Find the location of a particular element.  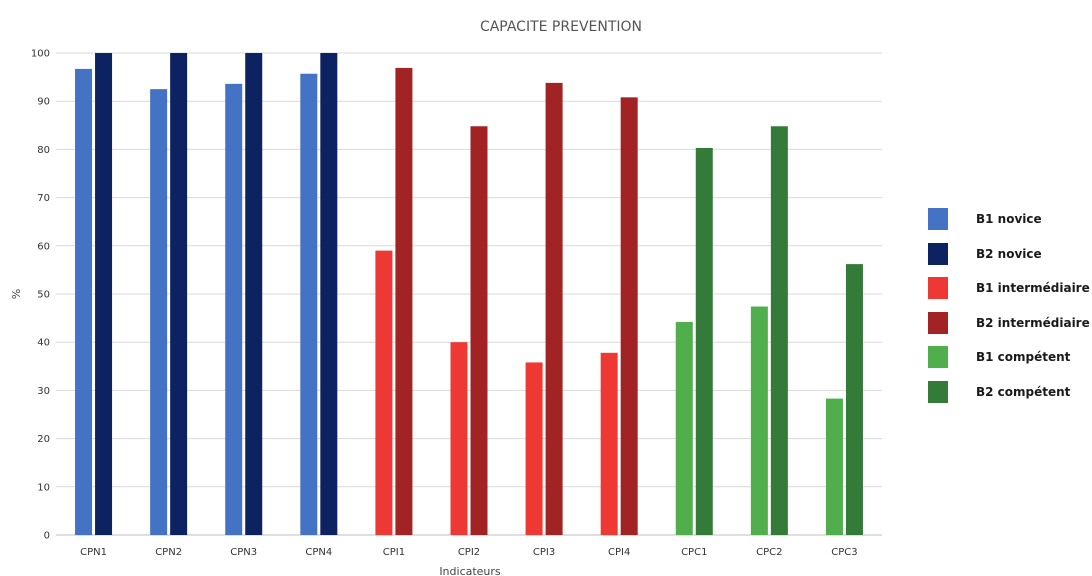

legend-item: B1 novice is located at coordinates (1010, 219).